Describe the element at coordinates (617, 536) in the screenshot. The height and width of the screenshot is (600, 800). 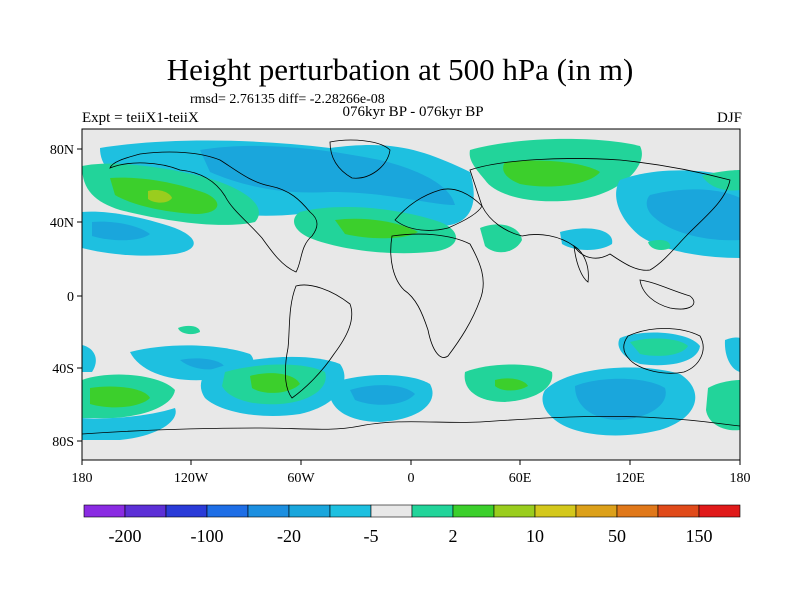
I see `colorbar-label: 50` at that location.